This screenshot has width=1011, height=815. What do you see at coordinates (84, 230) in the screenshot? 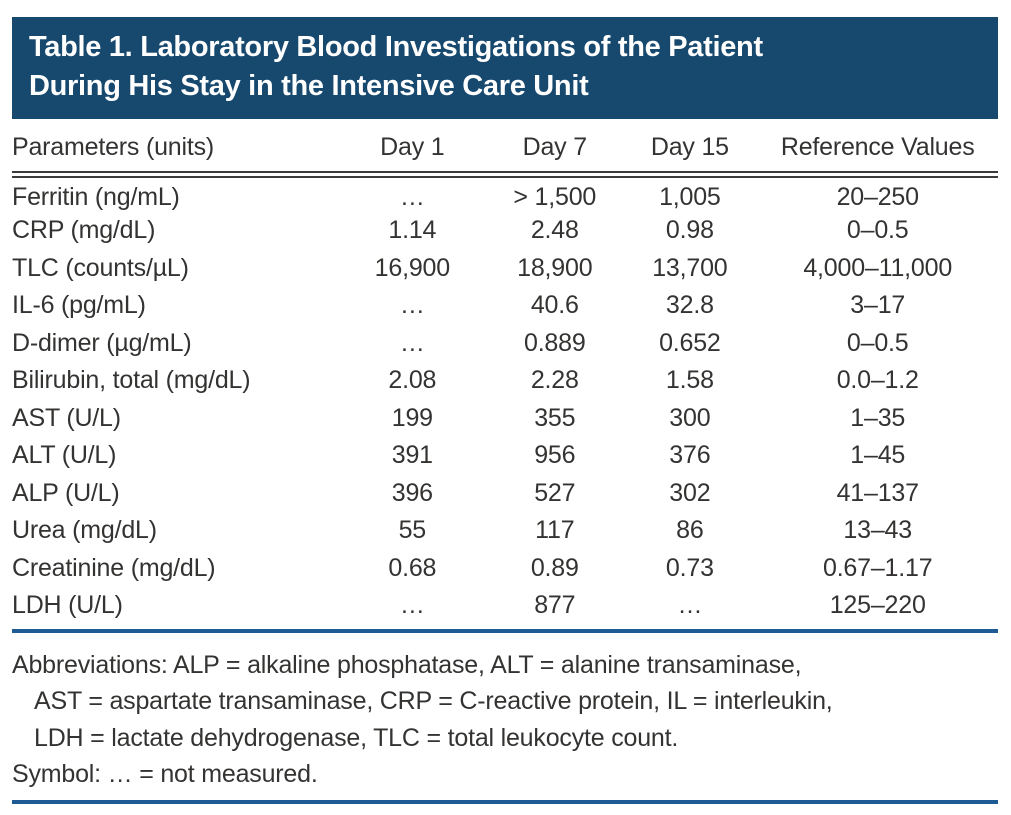
I see `parameter-cell: CRP (mg/dL)` at bounding box center [84, 230].